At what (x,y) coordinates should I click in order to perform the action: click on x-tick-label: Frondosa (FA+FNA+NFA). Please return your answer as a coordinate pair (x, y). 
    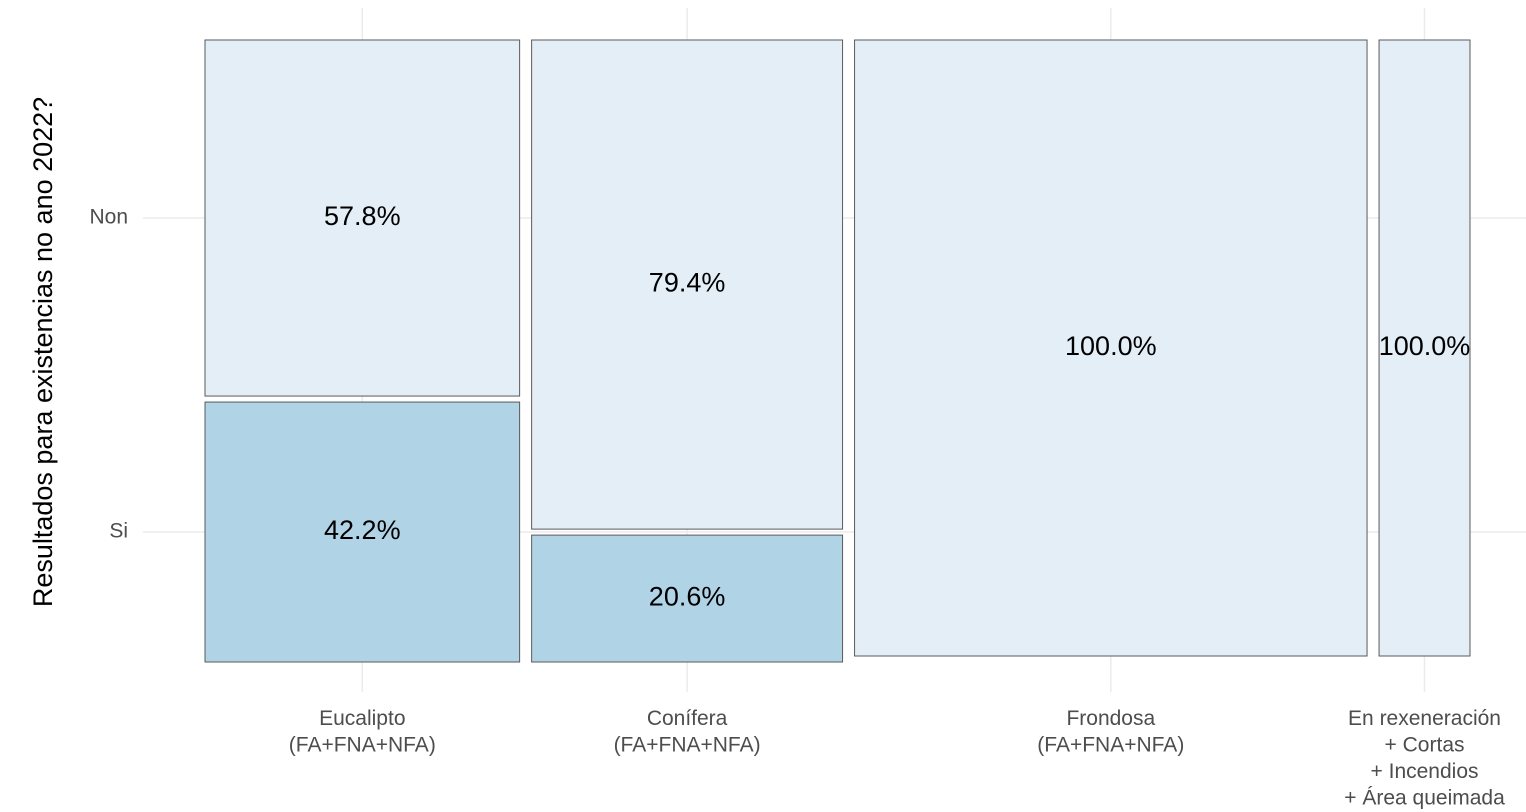
    Looking at the image, I should click on (1110, 732).